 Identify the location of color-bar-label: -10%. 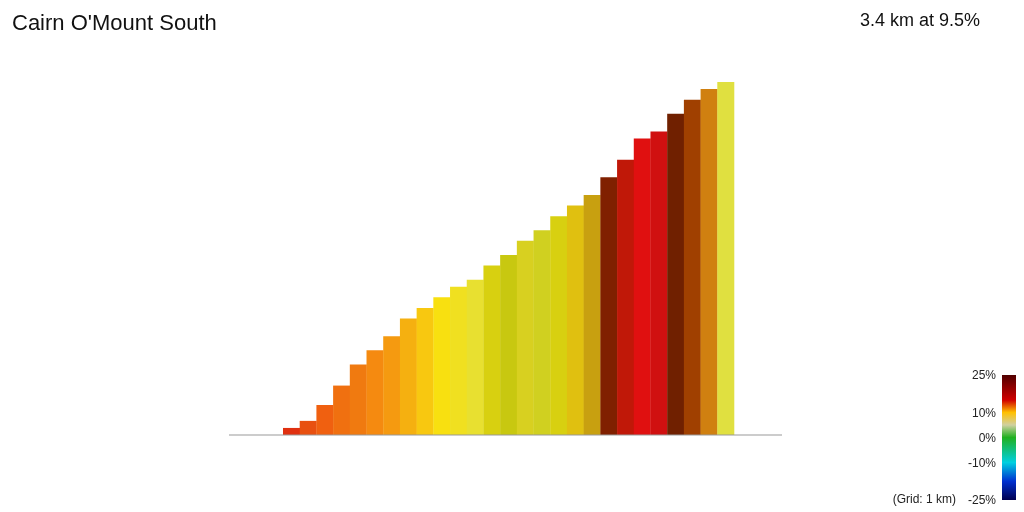
(982, 462).